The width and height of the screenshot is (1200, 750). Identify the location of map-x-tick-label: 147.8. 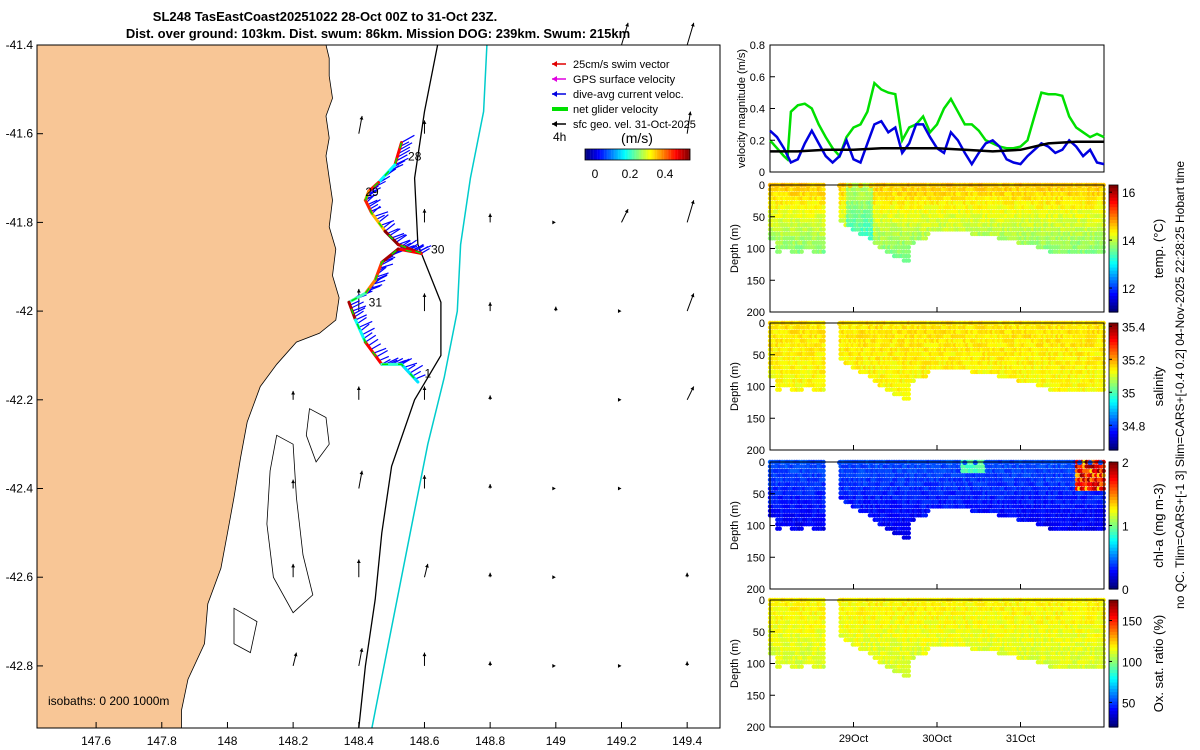
(162, 741).